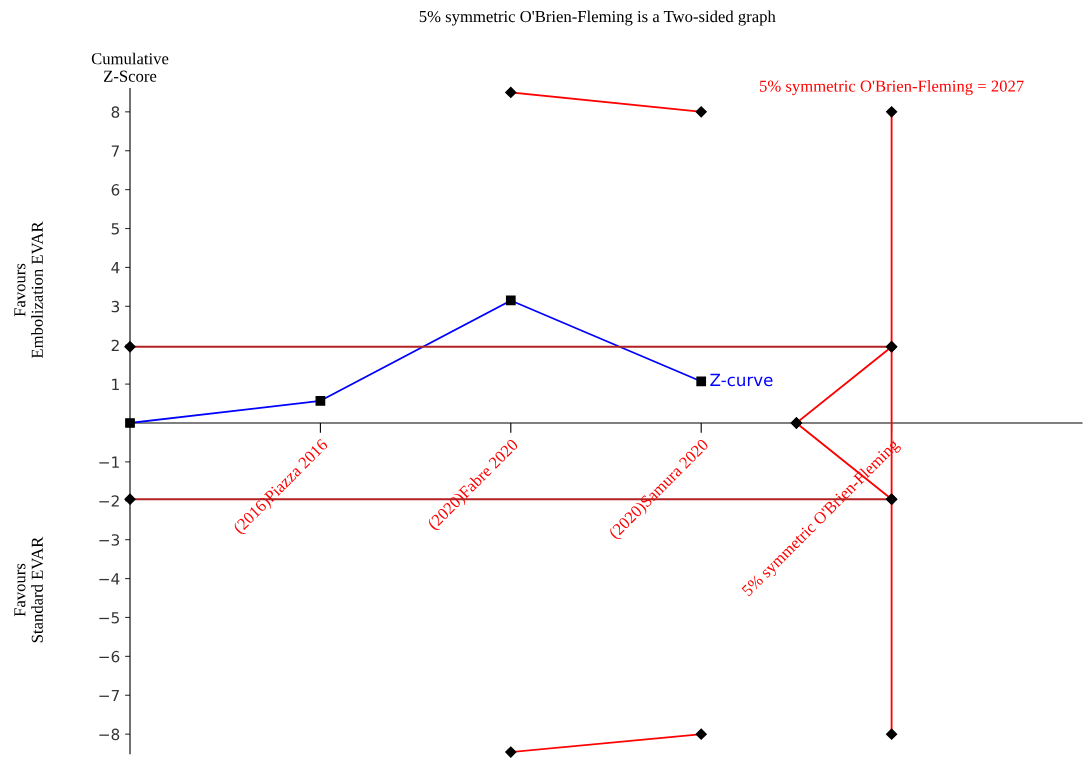 The height and width of the screenshot is (758, 1086). I want to click on y-tick-label: 4, so click(115, 268).